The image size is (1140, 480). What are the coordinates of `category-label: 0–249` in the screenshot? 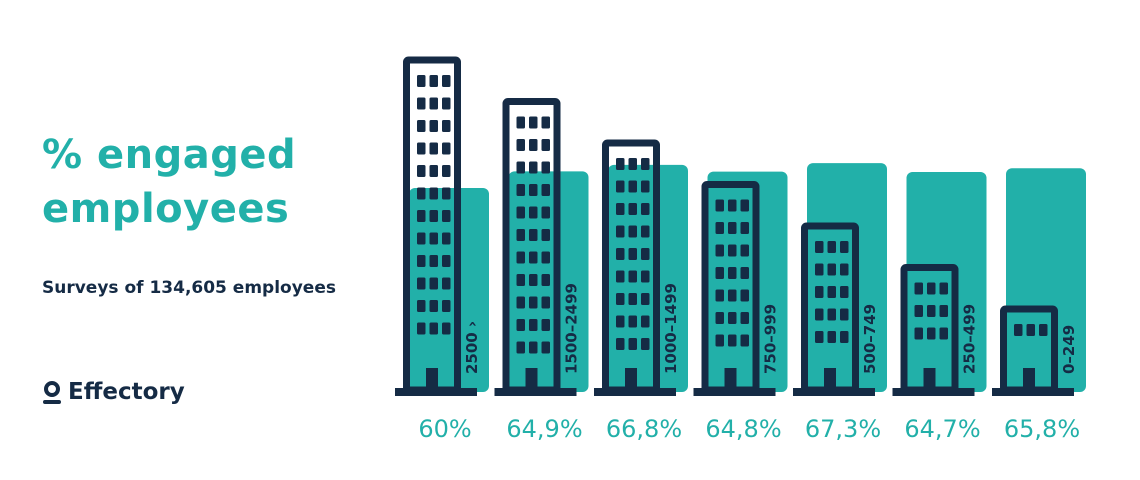 It's located at (1069, 349).